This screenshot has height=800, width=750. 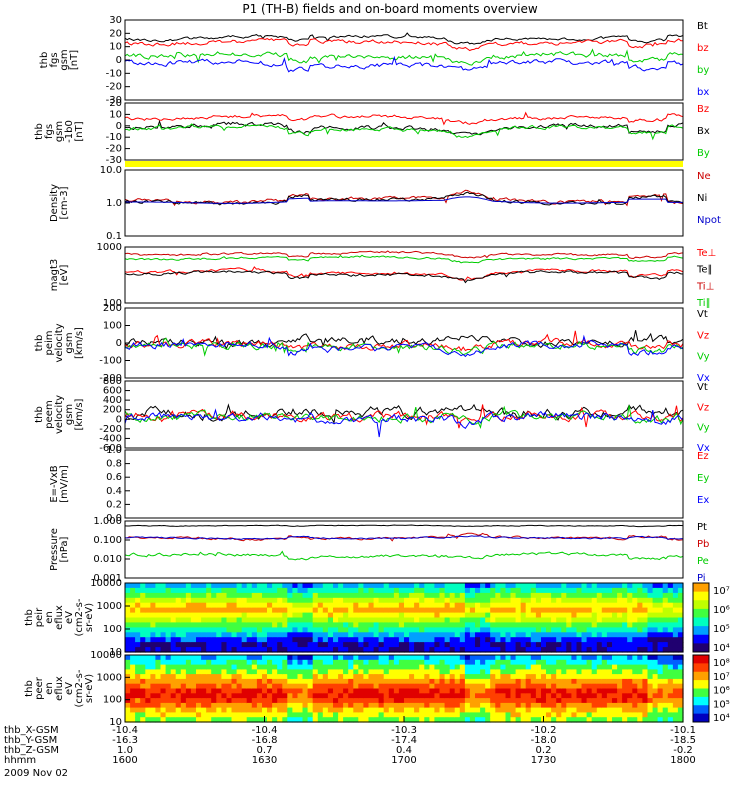 What do you see at coordinates (49, 414) in the screenshot?
I see `y-axis-label: peem` at bounding box center [49, 414].